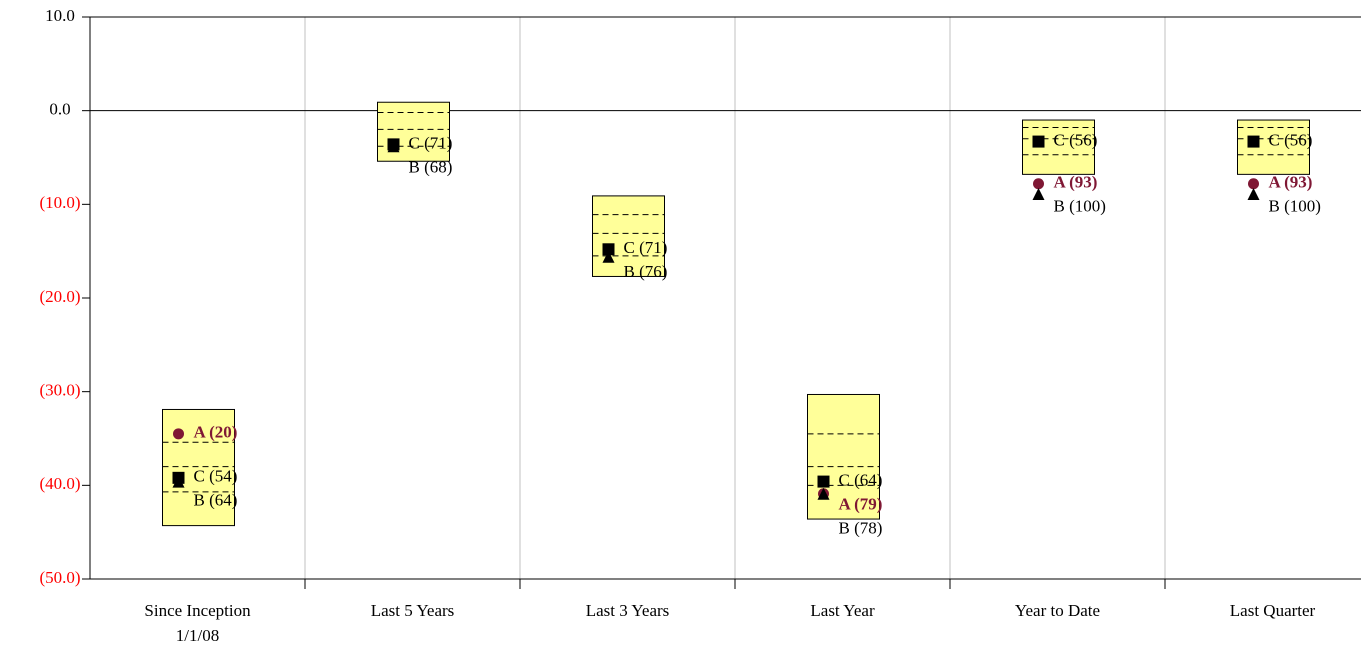 Image resolution: width=1361 pixels, height=657 pixels. What do you see at coordinates (198, 623) in the screenshot?
I see `x-tick-label: Since Inception 1/1/08` at bounding box center [198, 623].